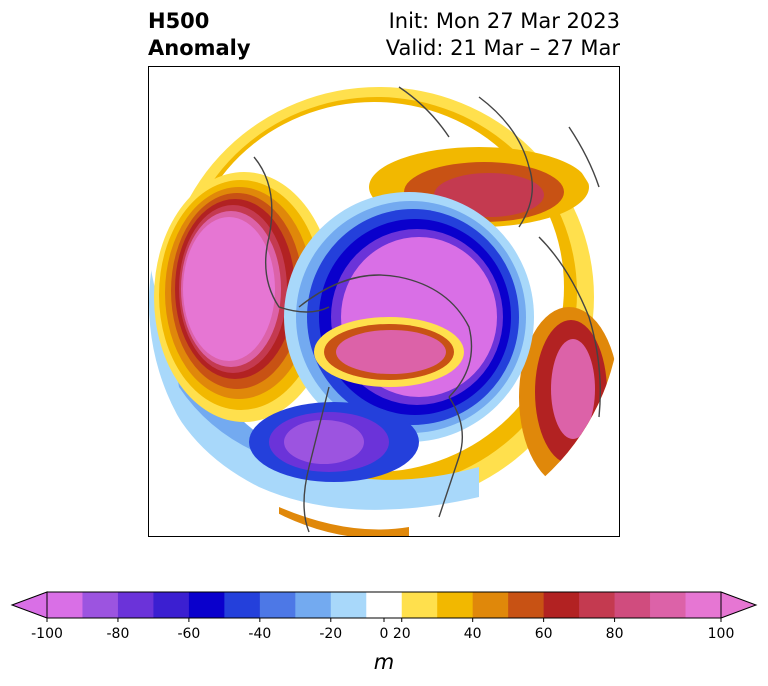  I want to click on colorbar-unit: m, so click(384, 662).